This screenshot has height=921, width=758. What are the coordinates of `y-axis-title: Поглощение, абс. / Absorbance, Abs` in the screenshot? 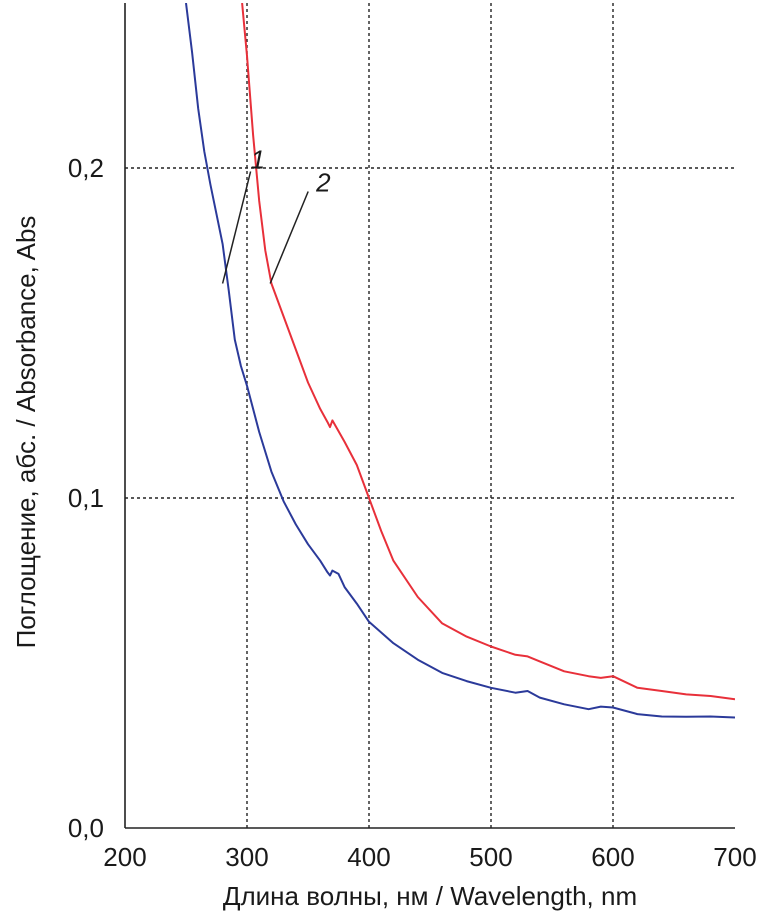 It's located at (26, 432).